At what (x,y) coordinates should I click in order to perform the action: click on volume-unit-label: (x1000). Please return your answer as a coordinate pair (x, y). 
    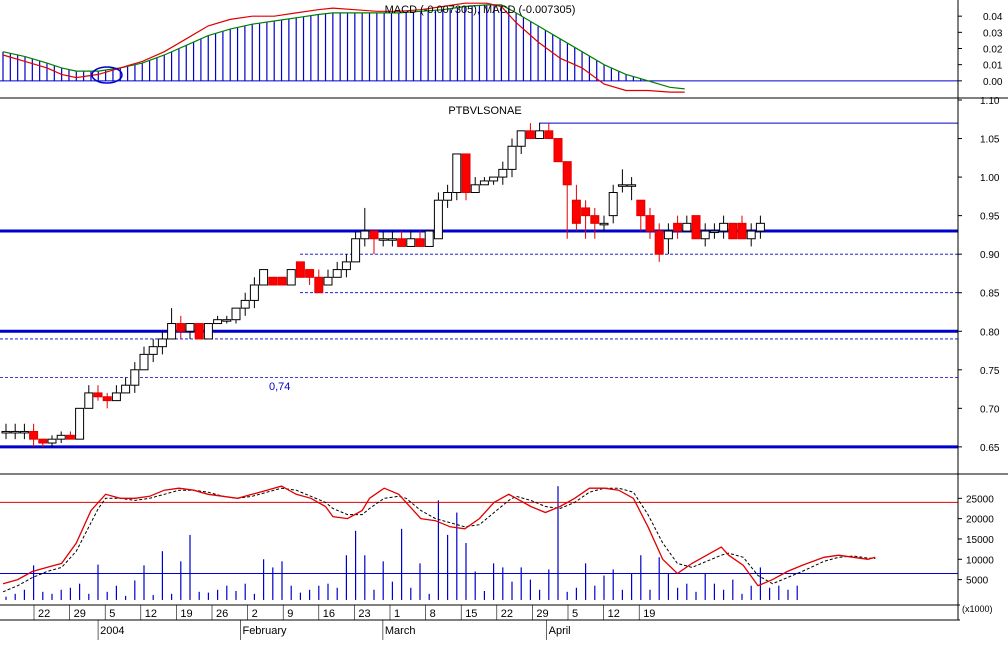
    Looking at the image, I should click on (977, 609).